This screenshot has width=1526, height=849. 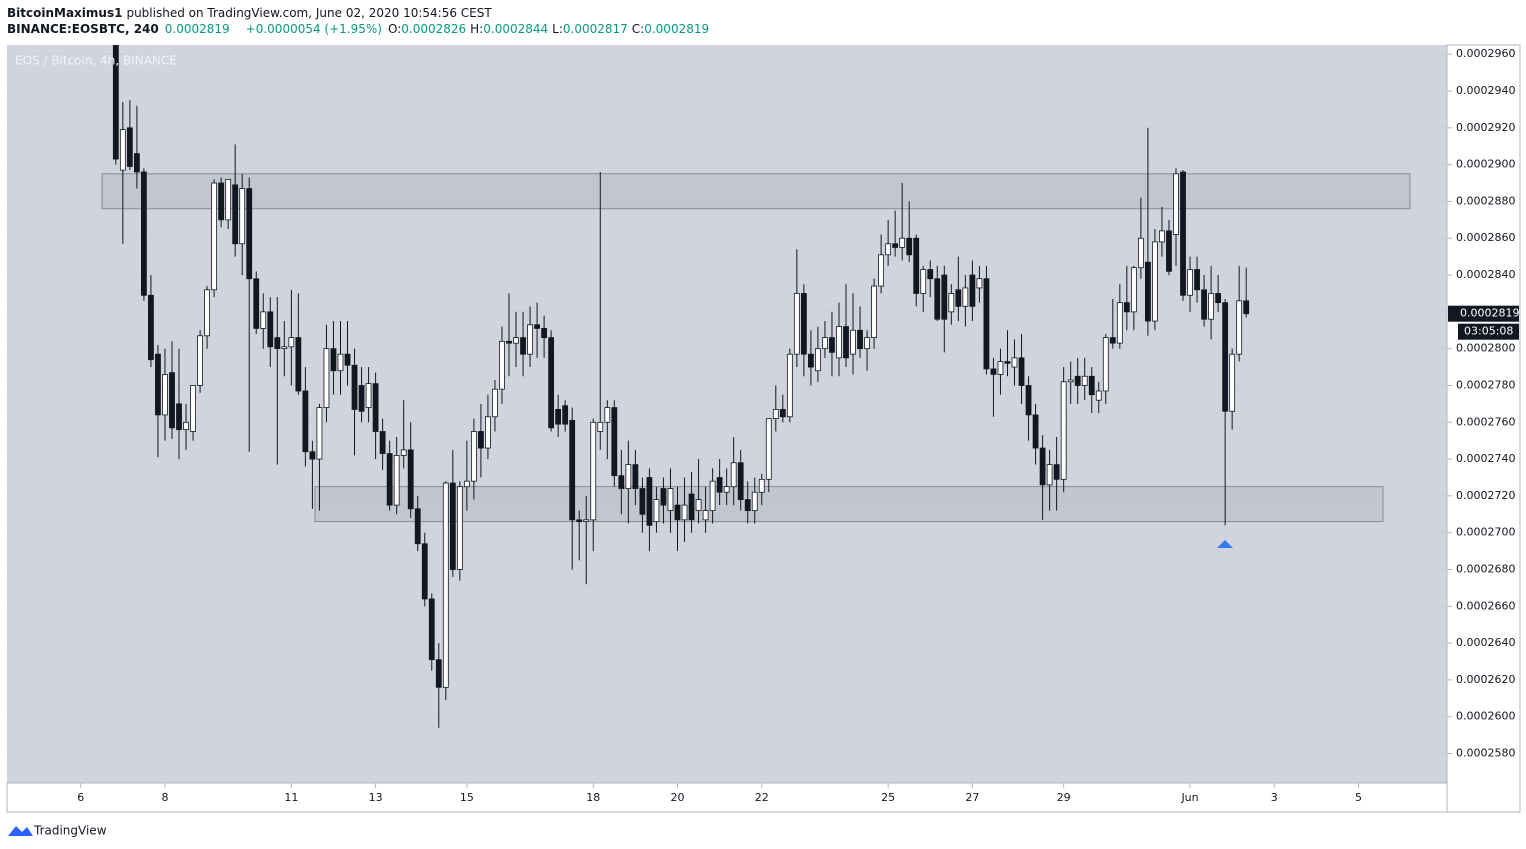 I want to click on price-tag, so click(x=1483, y=313).